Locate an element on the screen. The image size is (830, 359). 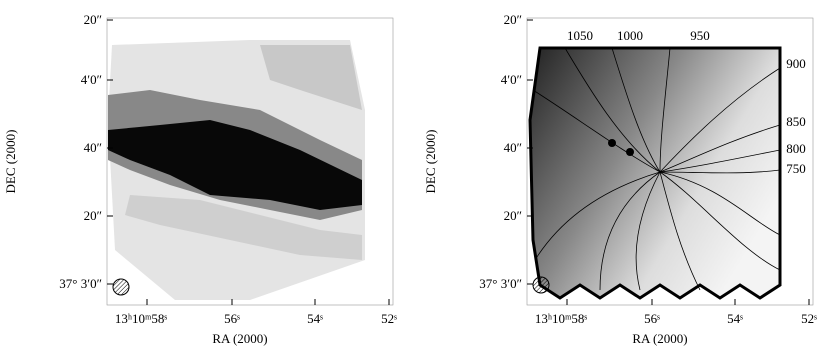
contour-label: 750 is located at coordinates (796, 168).